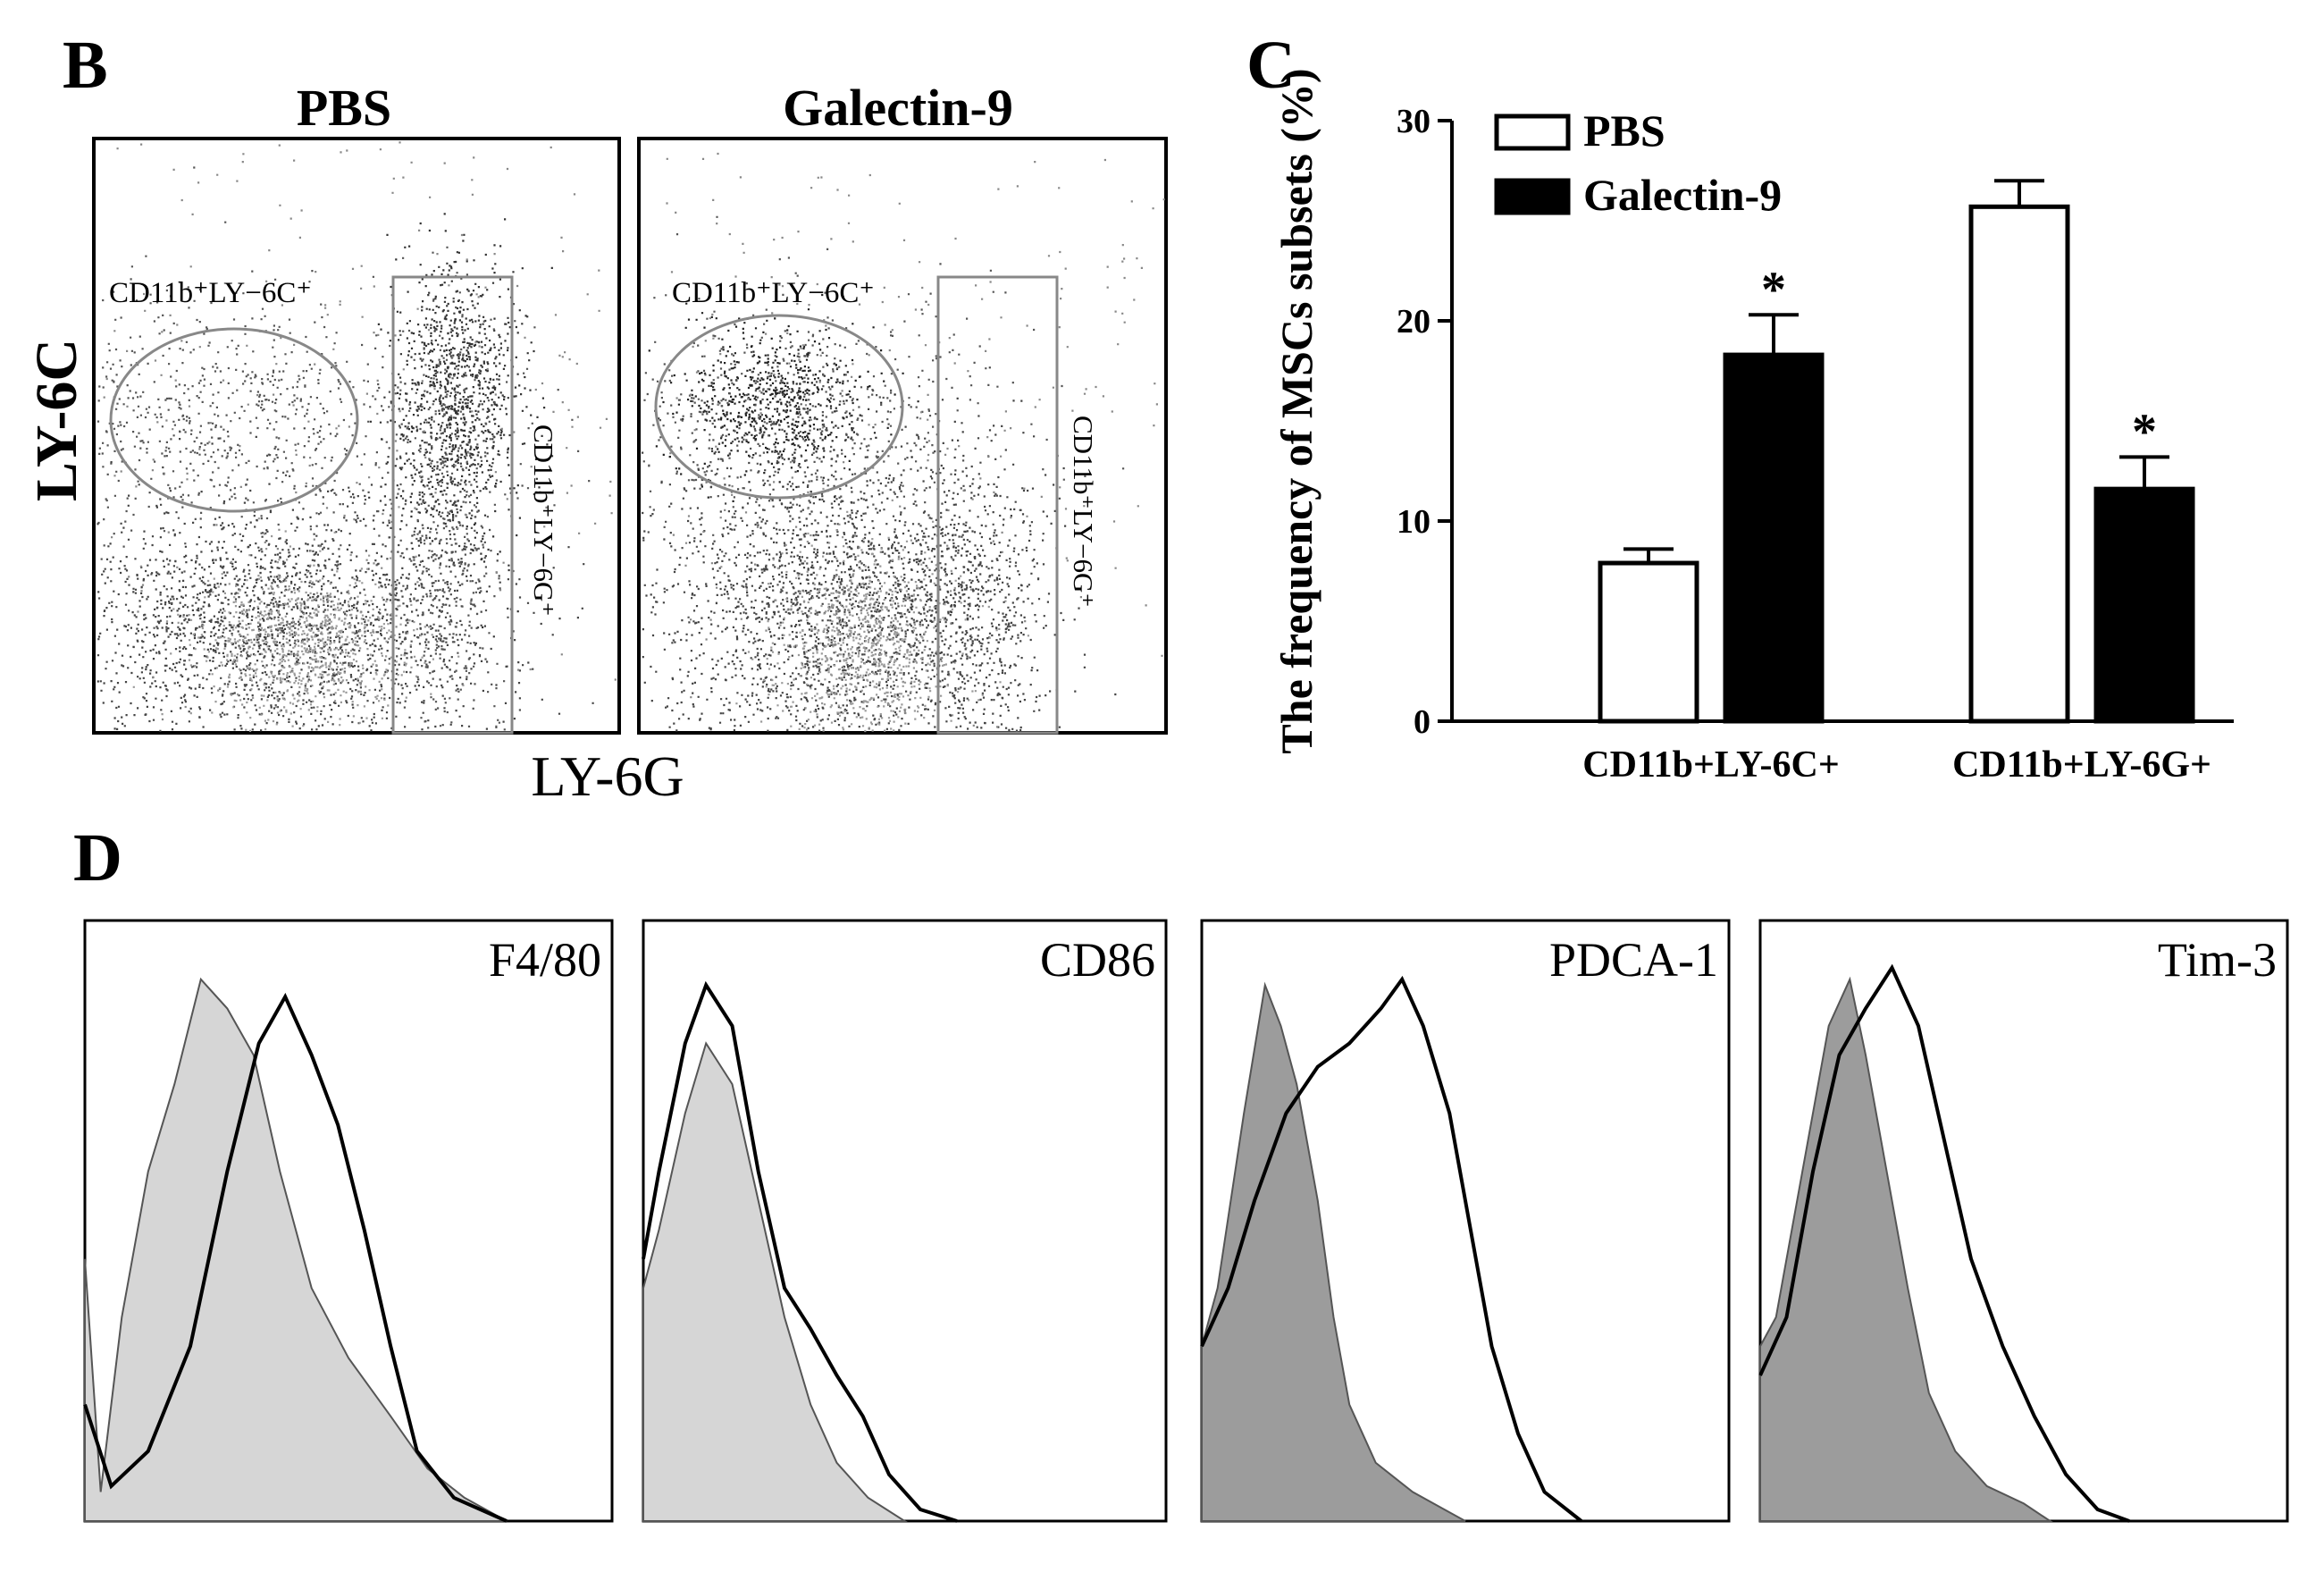 This screenshot has height=1572, width=2324. I want to click on dotplot-pbs-gate-ly6c-label: CD11b⁺LY−6C⁺, so click(210, 293).